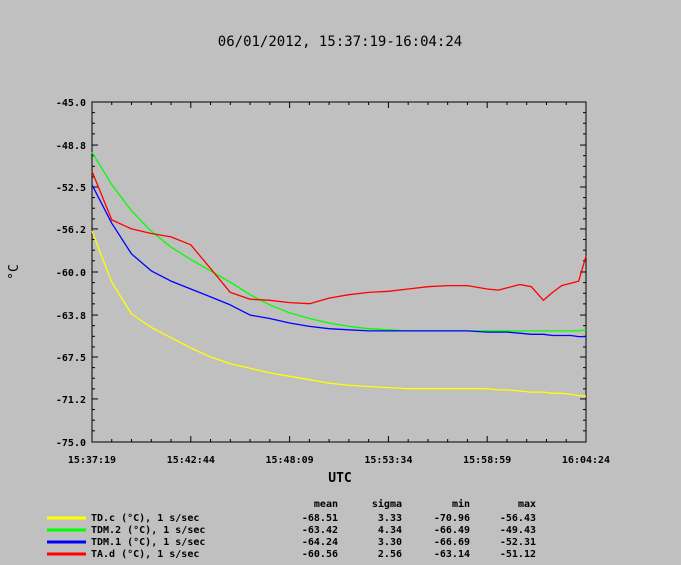  I want to click on x-tick-label: 15:58:59, so click(487, 460).